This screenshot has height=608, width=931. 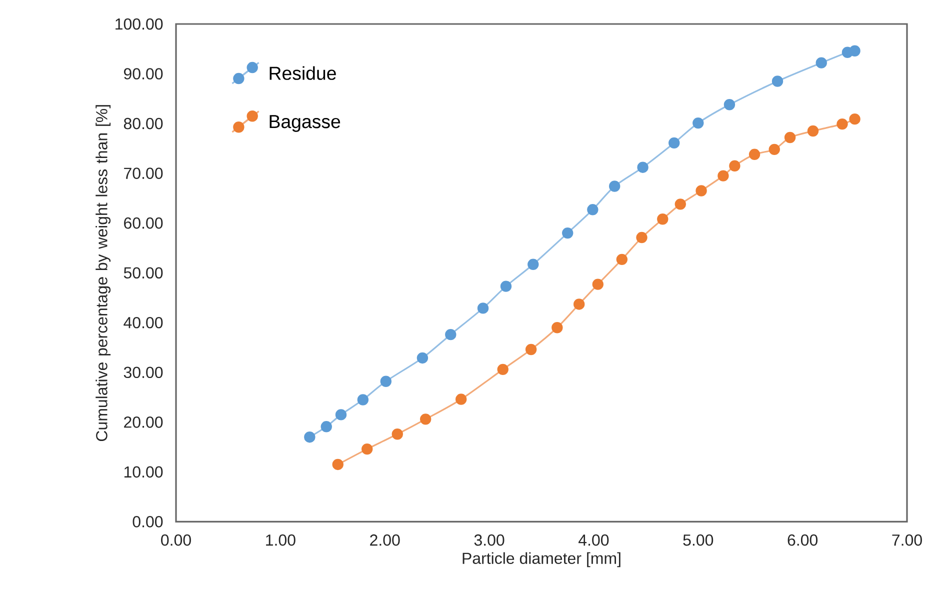 I want to click on x-tick-label: 4.00, so click(x=593, y=540).